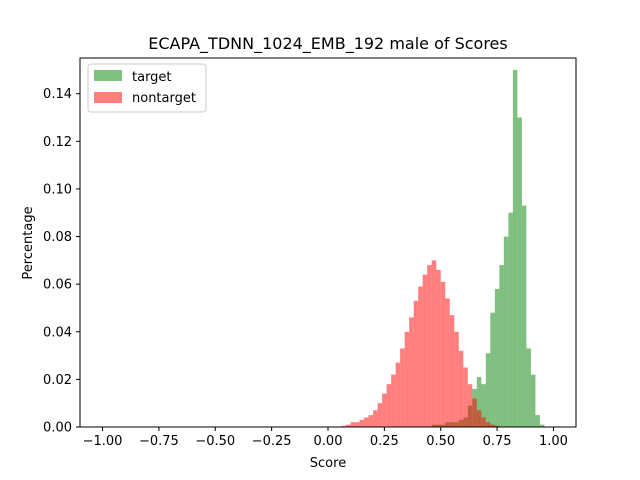  I want to click on x-tick-label: −0.25, so click(272, 441).